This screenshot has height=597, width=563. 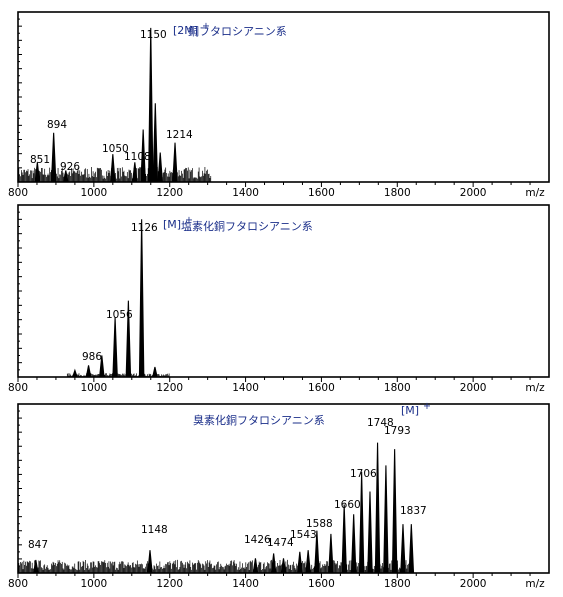 I want to click on peak-label-851: 851, so click(x=40, y=160).